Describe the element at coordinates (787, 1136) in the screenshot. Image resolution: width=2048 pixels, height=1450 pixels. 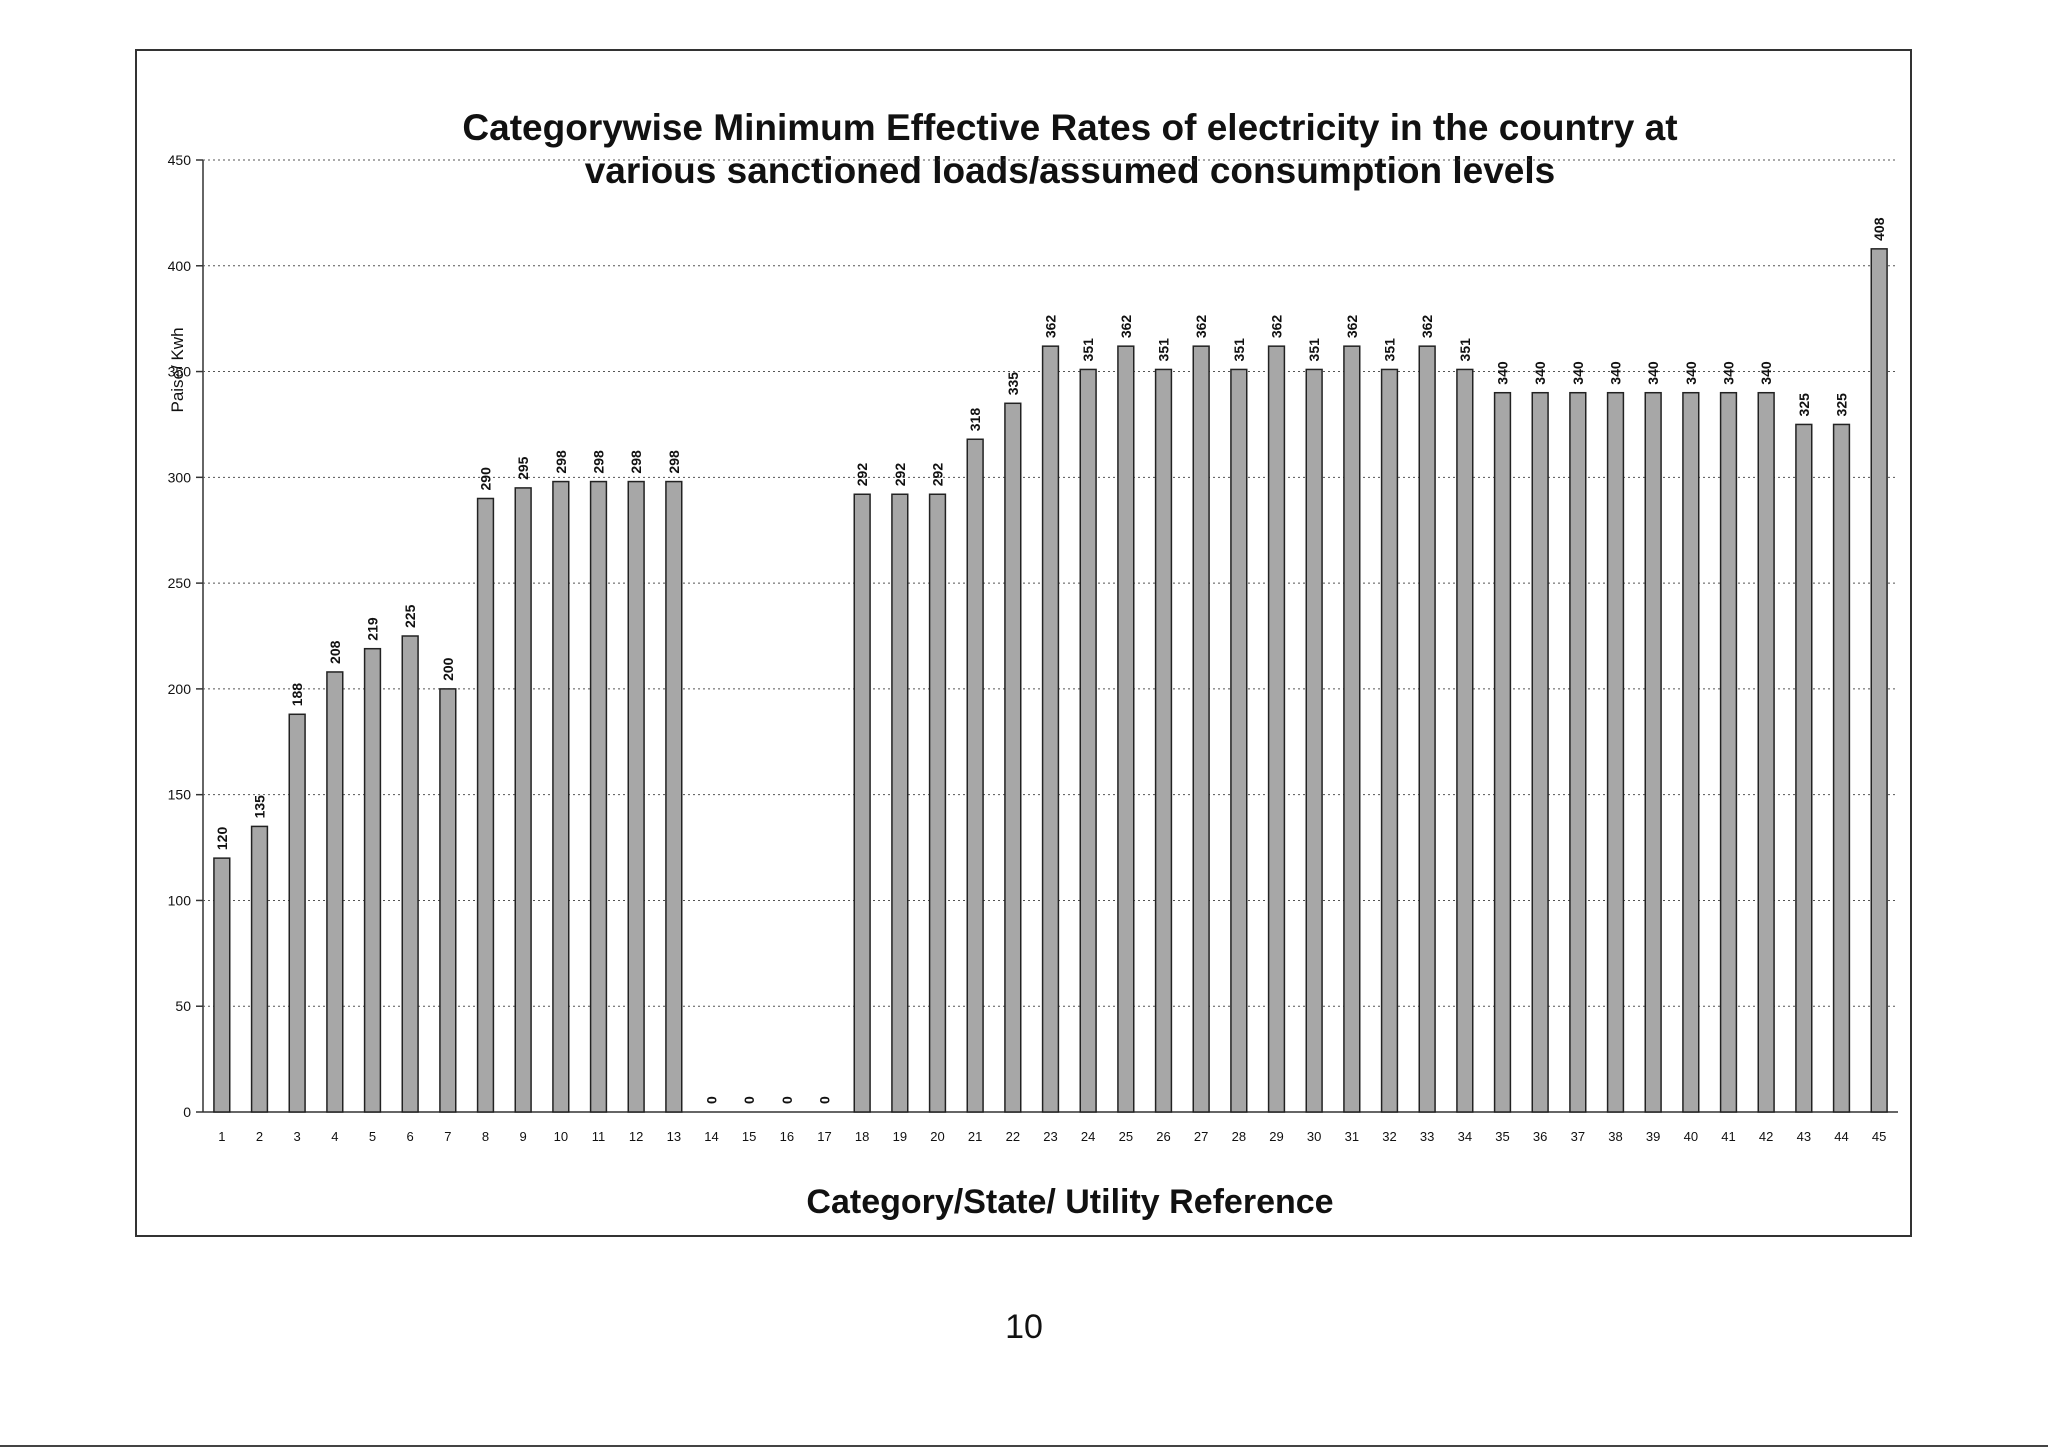
I see `x-tick-label: 16` at that location.